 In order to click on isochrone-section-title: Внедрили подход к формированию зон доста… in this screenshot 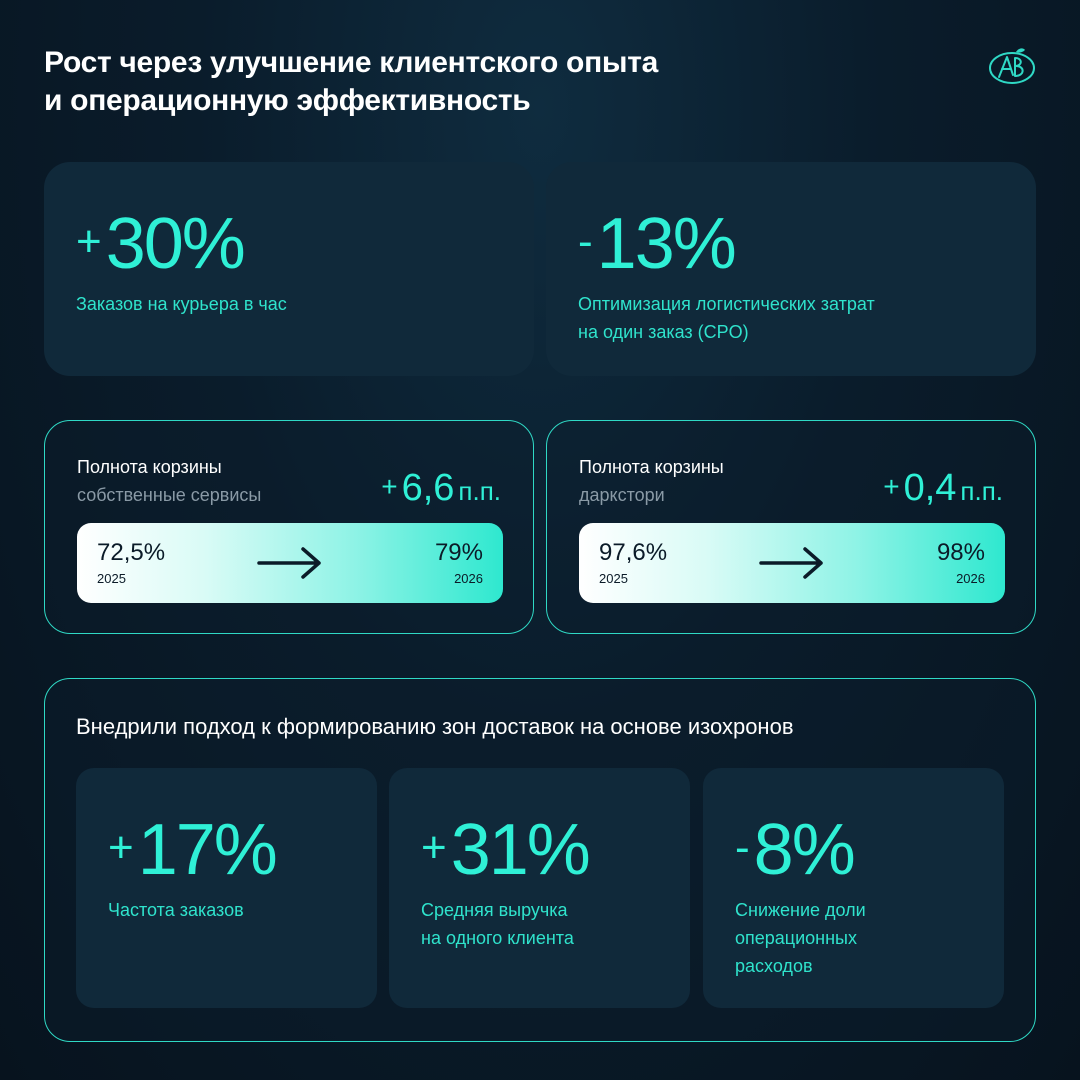, I will do `click(435, 726)`.